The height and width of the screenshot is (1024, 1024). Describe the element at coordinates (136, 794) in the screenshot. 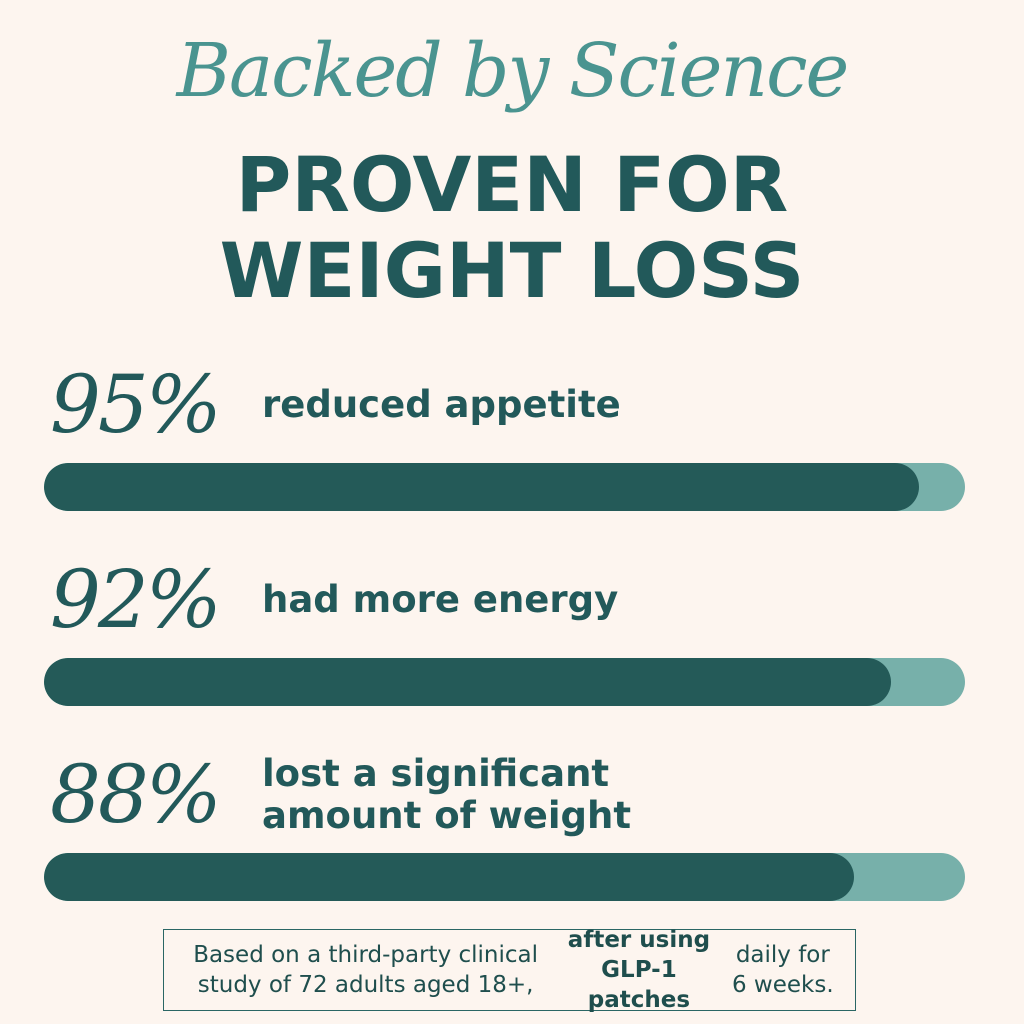

I see `stat-value: 88%` at that location.